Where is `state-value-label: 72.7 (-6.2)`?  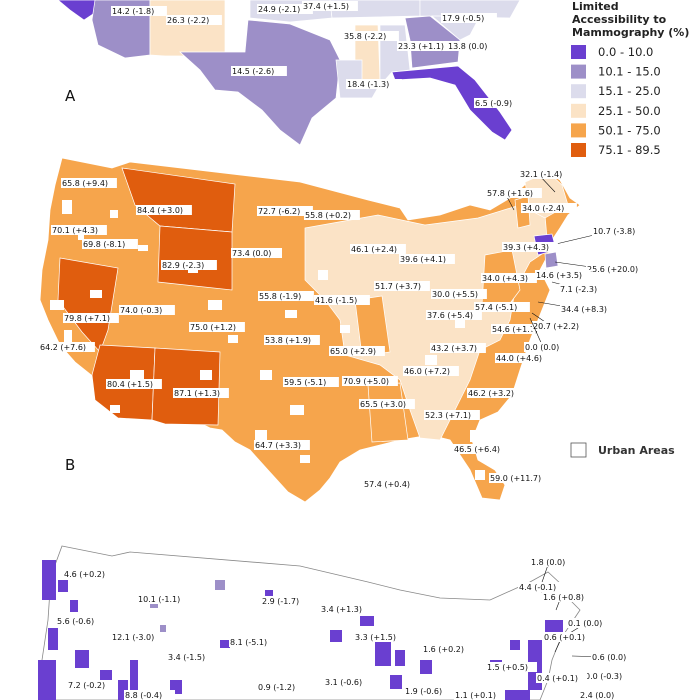
state-value-label: 72.7 (-6.2) is located at coordinates (279, 211).